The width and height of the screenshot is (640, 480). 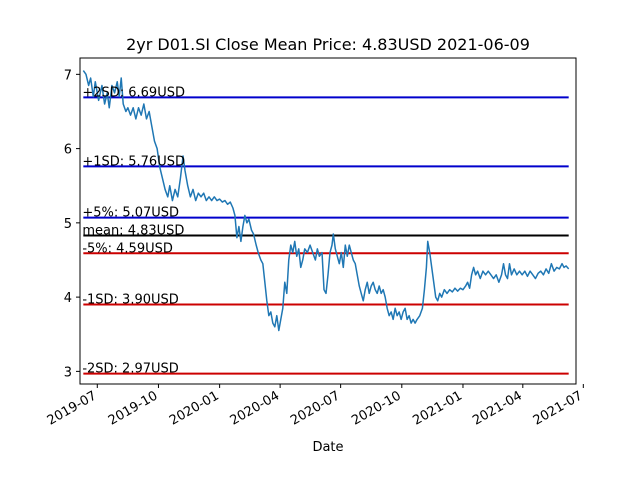 I want to click on reference-line-label: -2SD: 2.97USD, so click(x=130, y=369).